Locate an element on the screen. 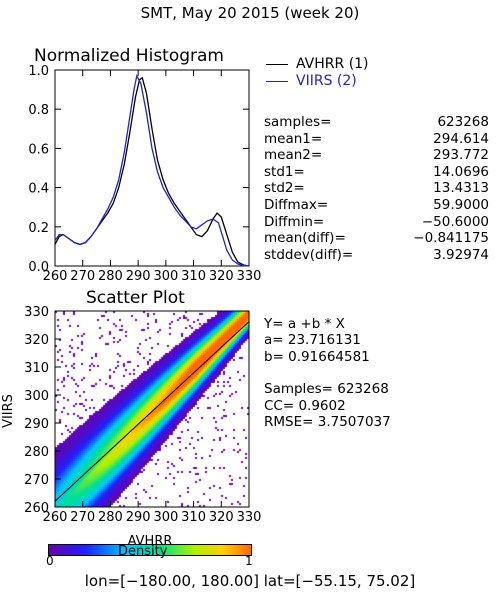  histogram-title: Normalized Histogram is located at coordinates (129, 56).